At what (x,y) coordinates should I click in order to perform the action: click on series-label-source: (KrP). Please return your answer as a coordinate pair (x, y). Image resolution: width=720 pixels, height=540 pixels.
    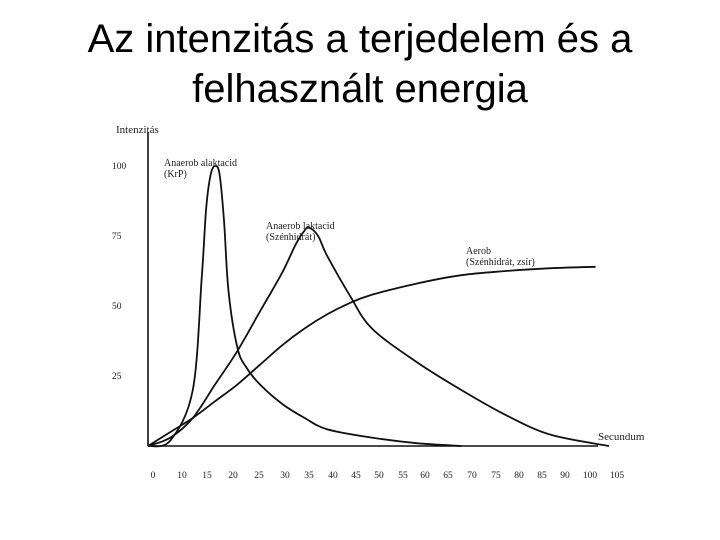
    Looking at the image, I should click on (175, 174).